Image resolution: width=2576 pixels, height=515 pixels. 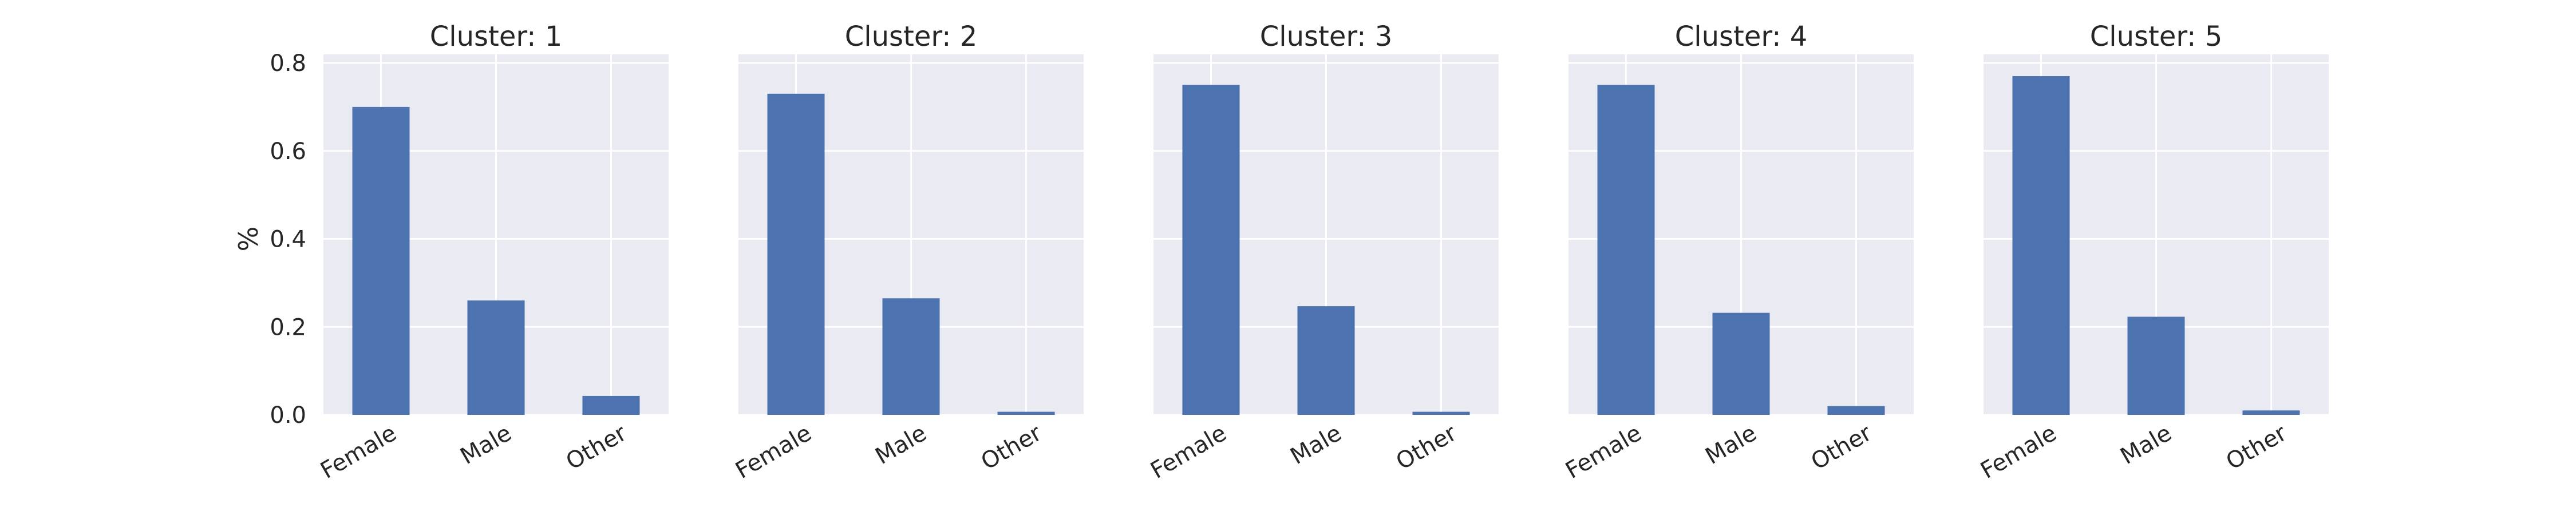 What do you see at coordinates (1322, 252) in the screenshot?
I see `cluster-panel-3: Female Male Other Cluster: 3` at bounding box center [1322, 252].